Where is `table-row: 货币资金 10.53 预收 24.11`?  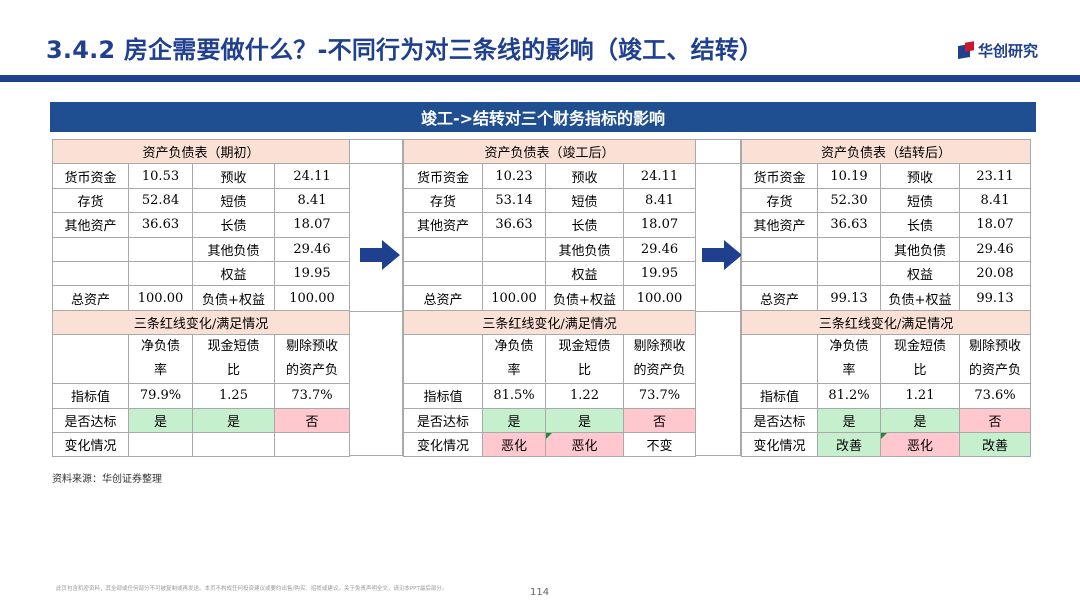 table-row: 货币资金 10.53 预收 24.11 is located at coordinates (201, 176).